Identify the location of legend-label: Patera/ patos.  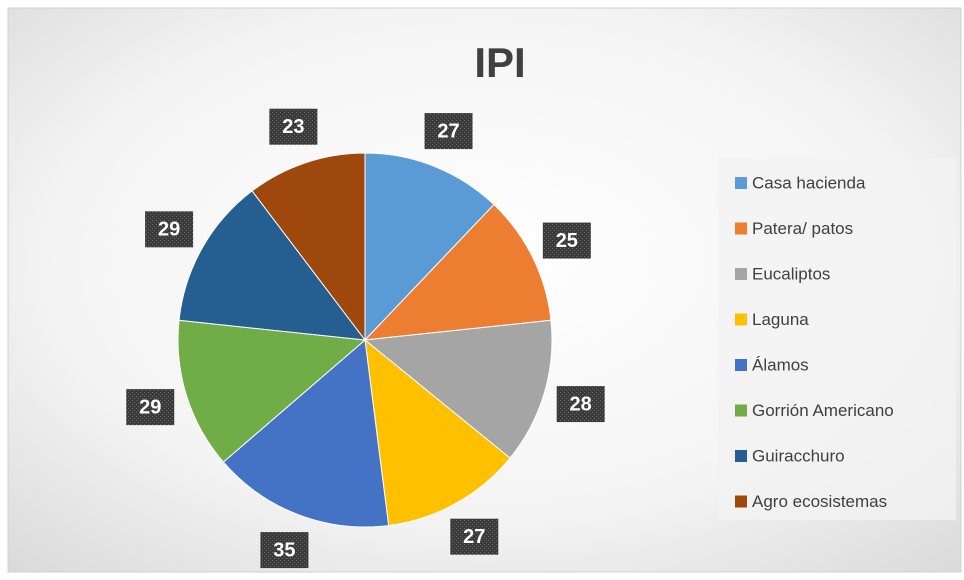
(802, 228).